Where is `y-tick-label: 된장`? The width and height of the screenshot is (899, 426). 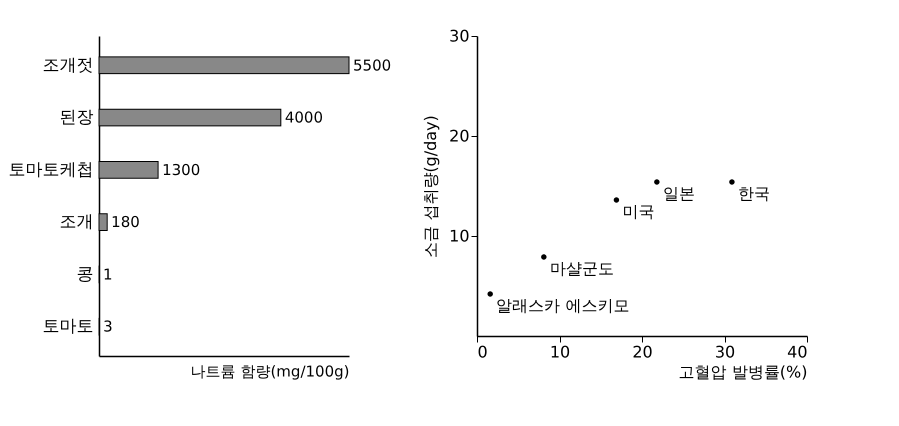 y-tick-label: 된장 is located at coordinates (77, 118).